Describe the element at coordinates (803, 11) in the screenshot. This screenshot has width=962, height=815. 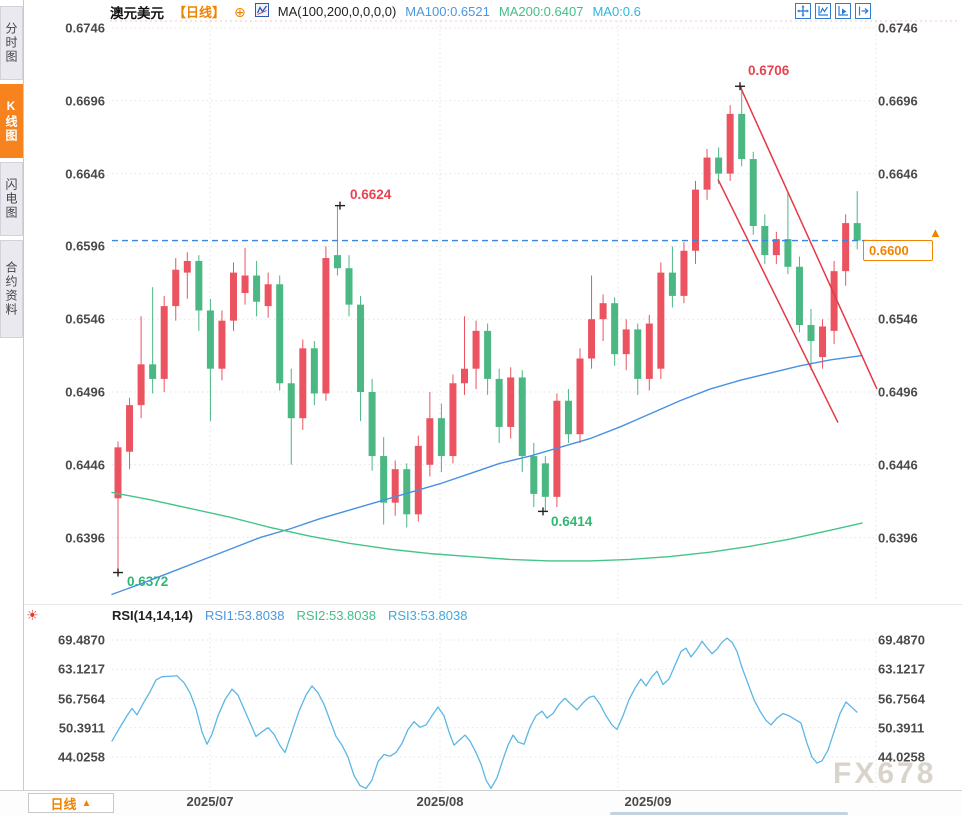
I see `pan-icon` at that location.